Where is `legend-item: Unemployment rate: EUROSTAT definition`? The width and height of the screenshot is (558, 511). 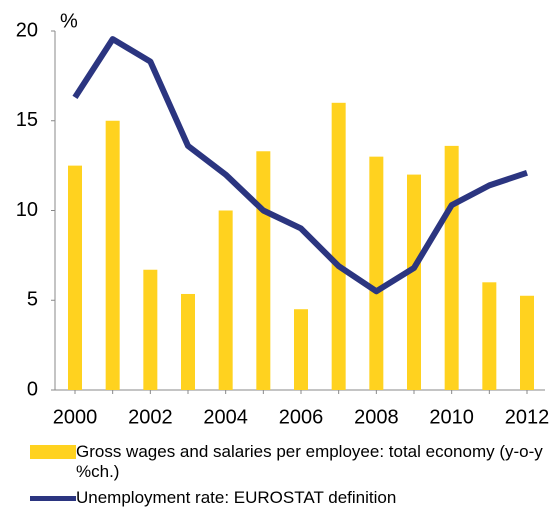 legend-item: Unemployment rate: EUROSTAT definition is located at coordinates (290, 498).